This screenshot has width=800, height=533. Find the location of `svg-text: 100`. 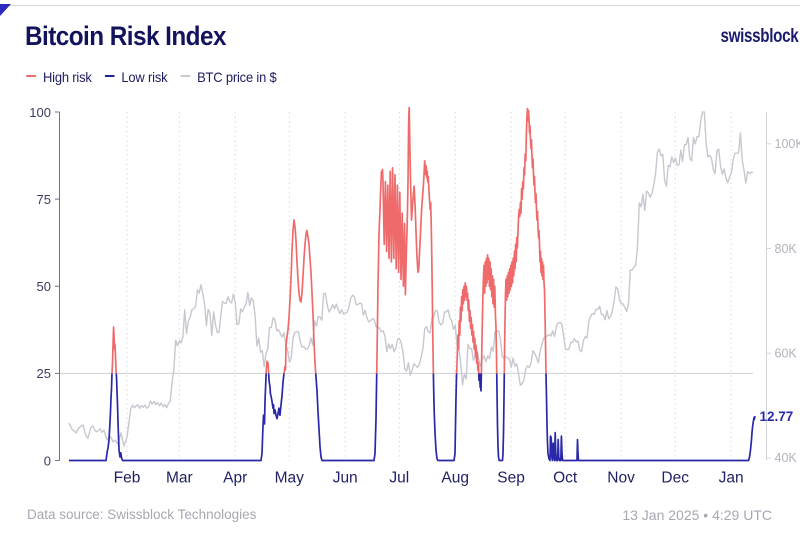

svg-text: 100 is located at coordinates (40, 112).